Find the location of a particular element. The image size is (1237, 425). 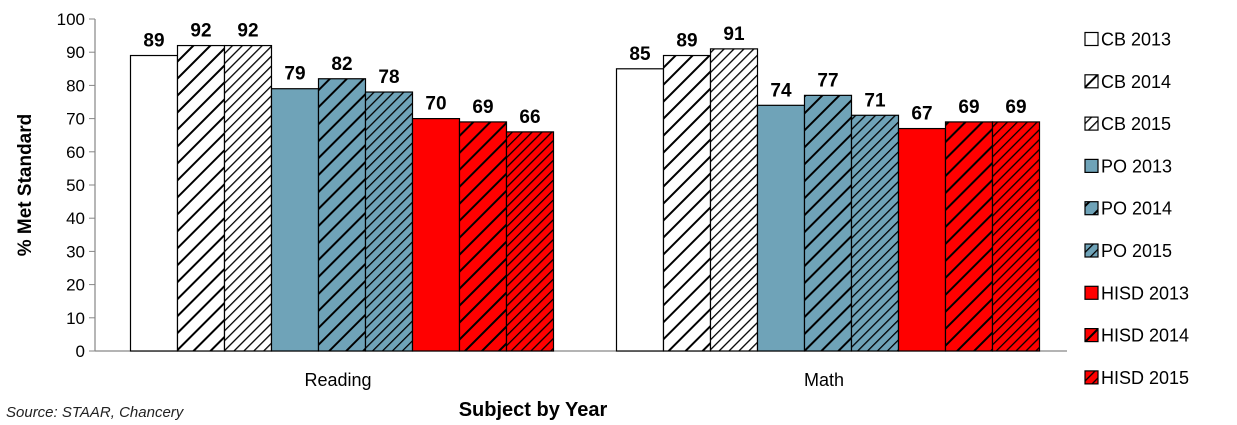

legend-label: CB 2015 is located at coordinates (1136, 124).